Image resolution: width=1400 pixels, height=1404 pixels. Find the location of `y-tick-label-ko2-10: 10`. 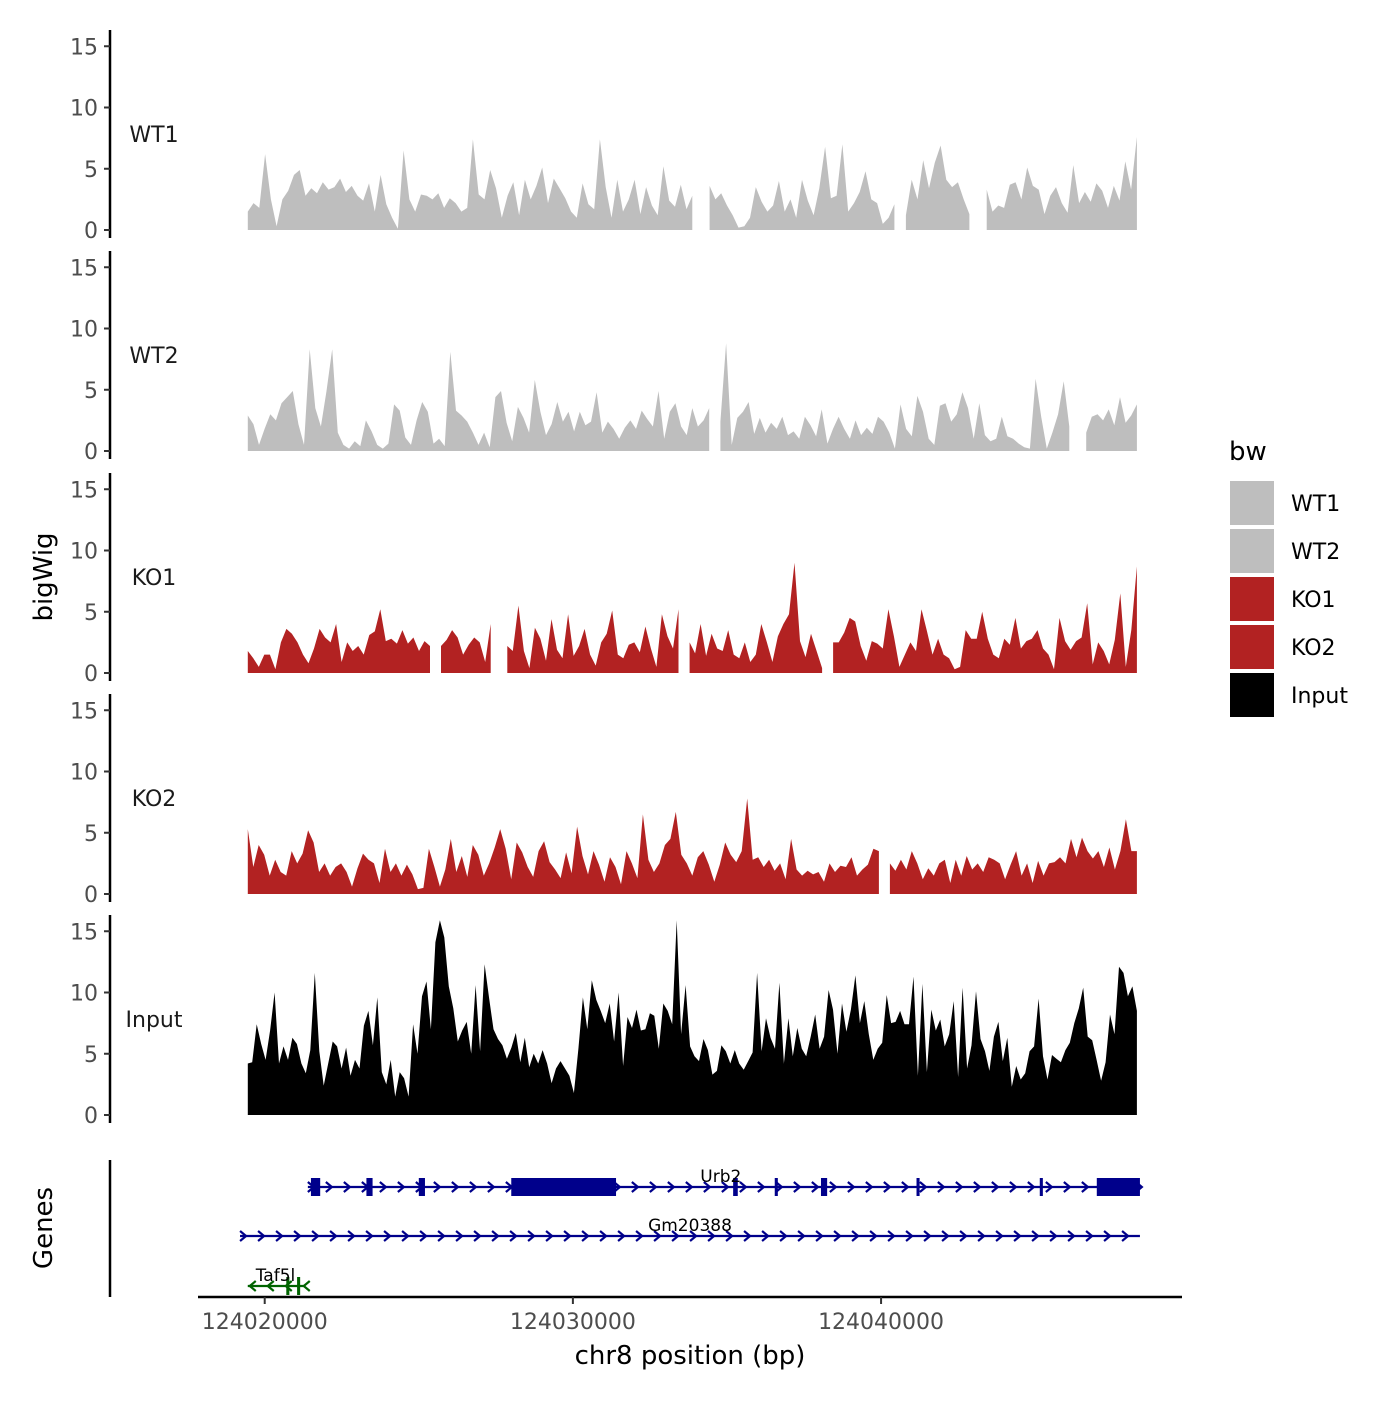

y-tick-label-ko2-10: 10 is located at coordinates (84, 773).